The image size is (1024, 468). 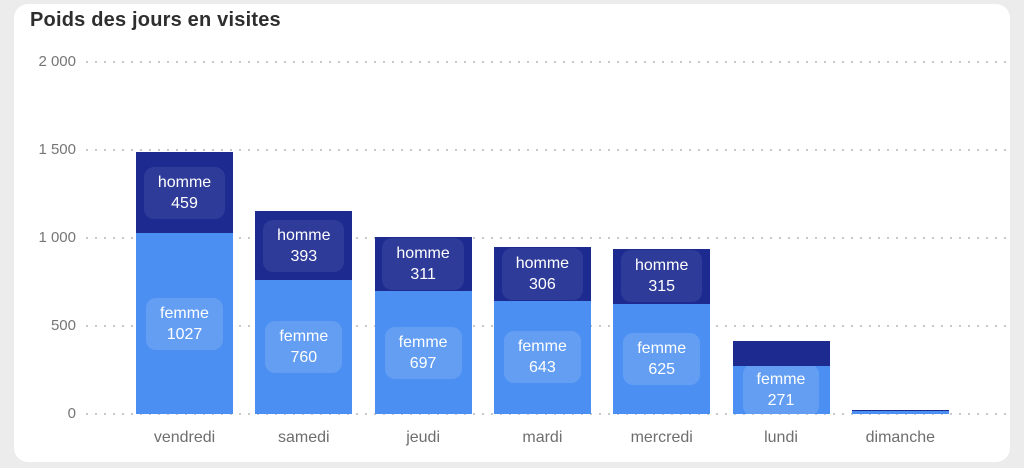 What do you see at coordinates (542, 437) in the screenshot?
I see `x-axis-label-mardi: mardi` at bounding box center [542, 437].